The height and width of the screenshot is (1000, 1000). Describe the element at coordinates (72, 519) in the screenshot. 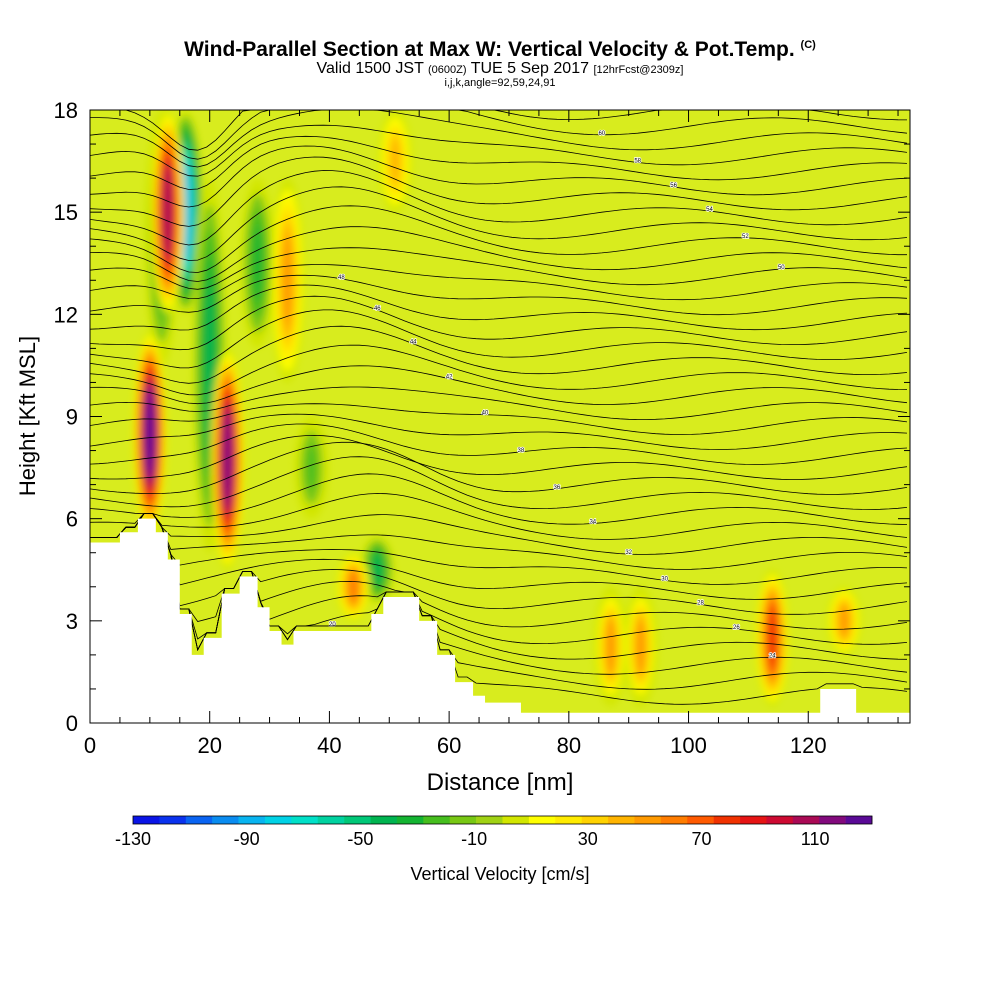

I see `y-tick-label: 6` at that location.